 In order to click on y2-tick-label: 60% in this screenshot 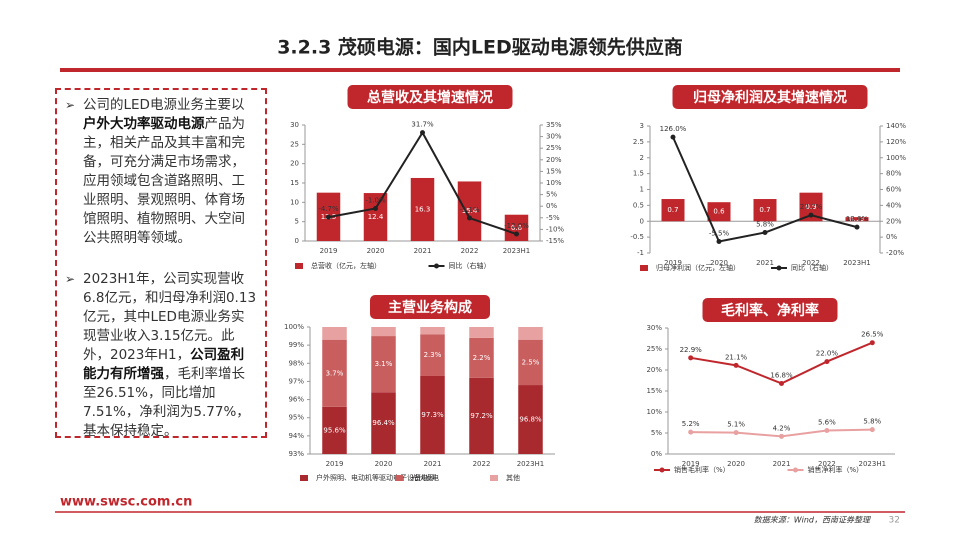, I will do `click(894, 190)`.